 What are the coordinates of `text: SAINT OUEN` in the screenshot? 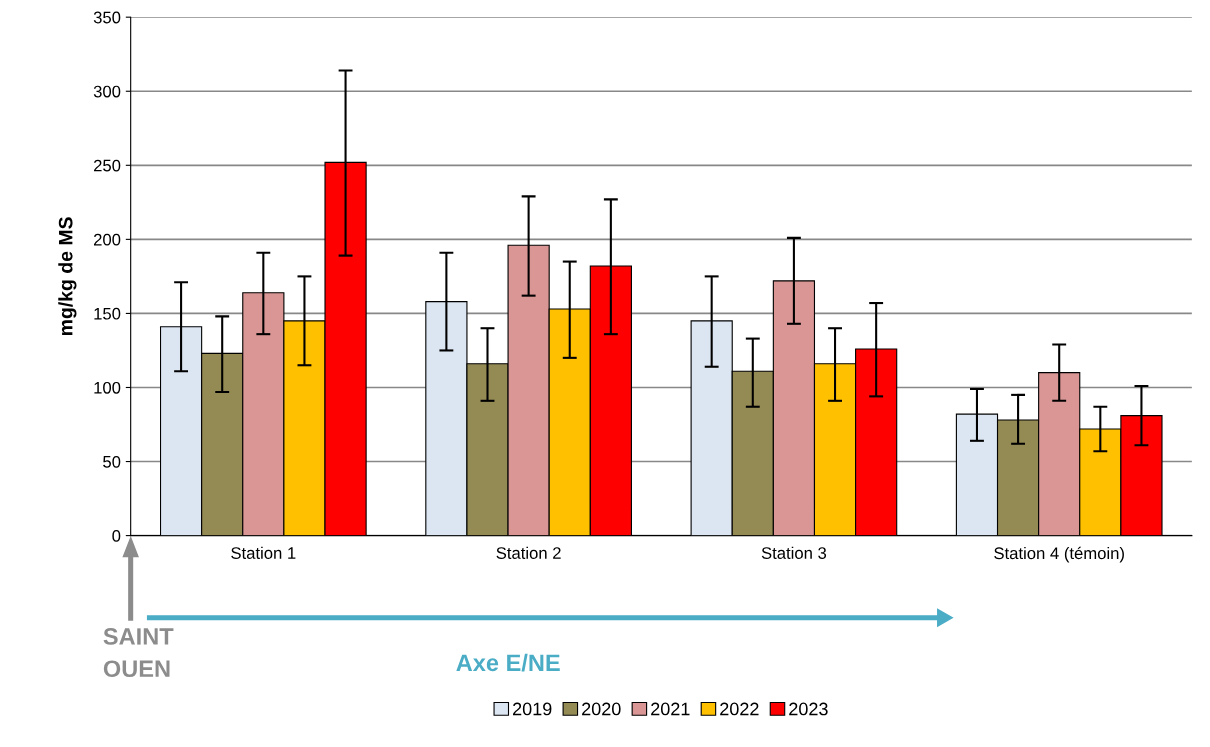 It's located at (138, 653).